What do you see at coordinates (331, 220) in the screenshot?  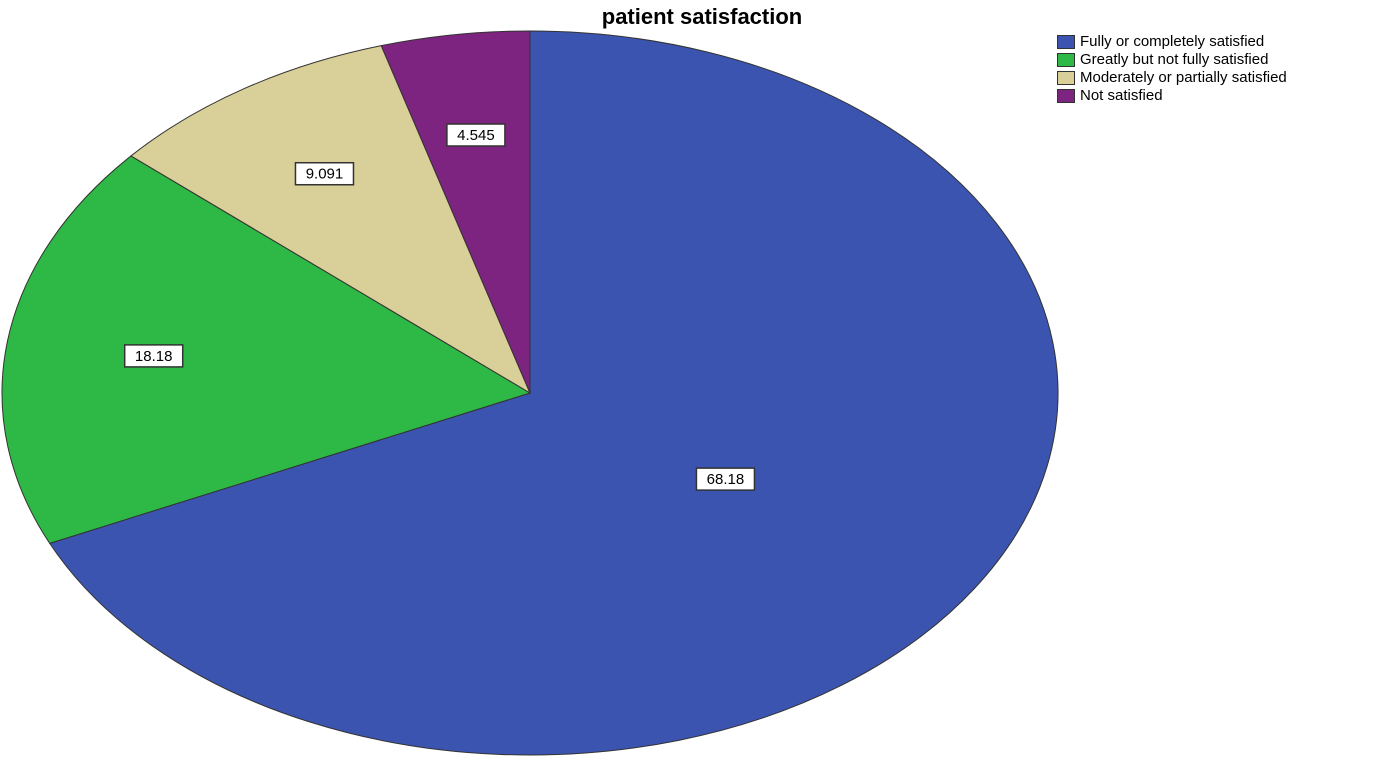 I see `pie-slice-moderately-satisfied` at bounding box center [331, 220].